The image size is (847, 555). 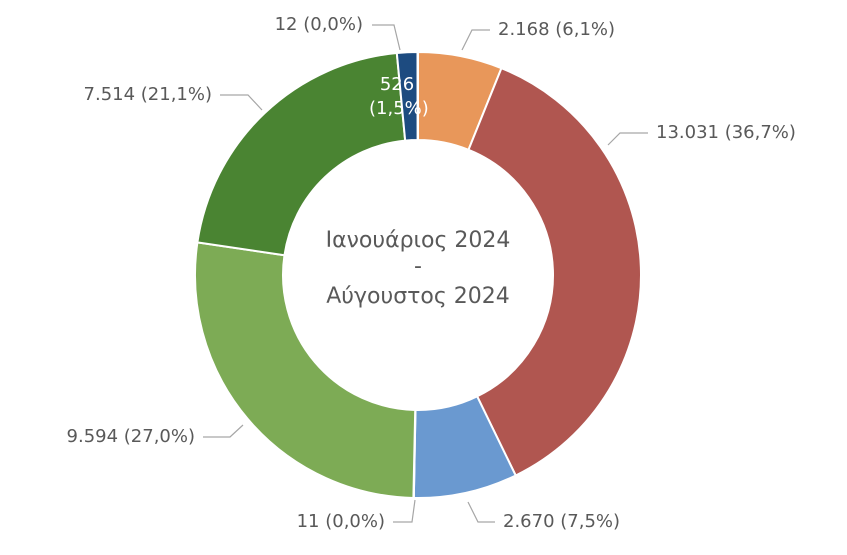 What do you see at coordinates (418, 266) in the screenshot?
I see `center-text: -` at bounding box center [418, 266].